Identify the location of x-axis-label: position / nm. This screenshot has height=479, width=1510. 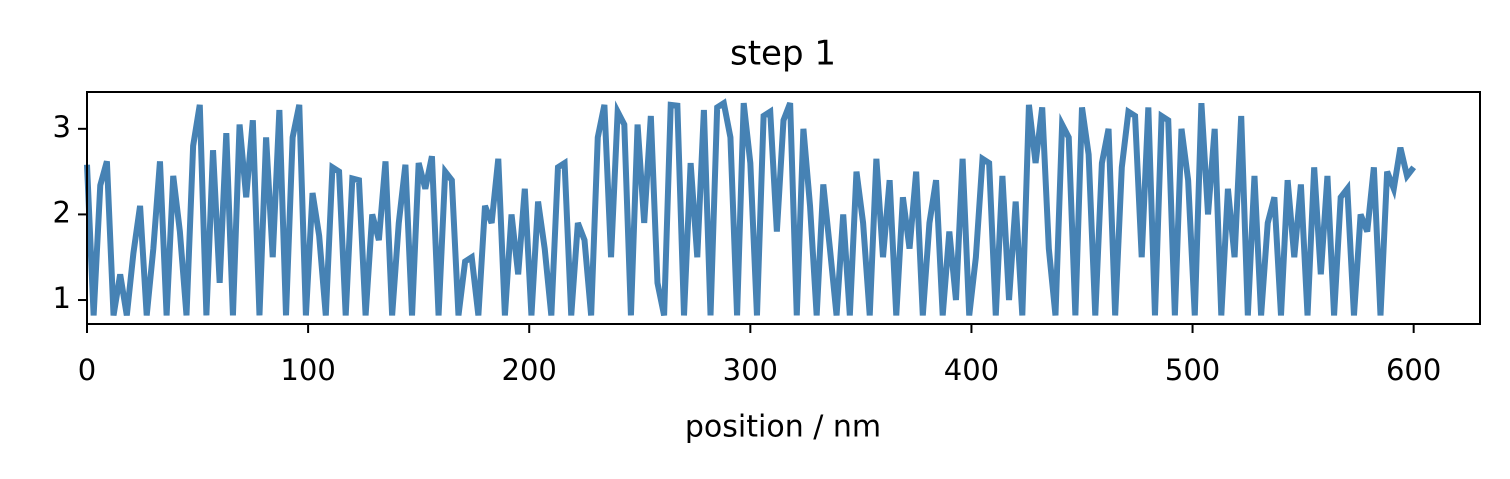
(783, 427).